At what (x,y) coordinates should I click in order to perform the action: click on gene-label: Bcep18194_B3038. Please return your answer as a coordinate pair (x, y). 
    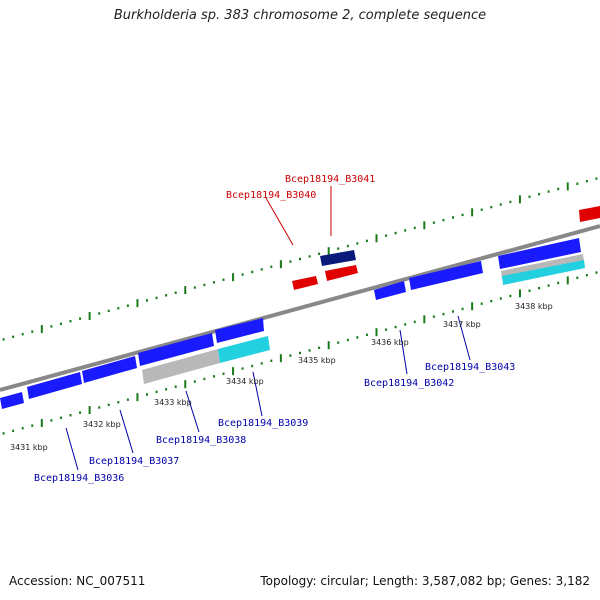
    Looking at the image, I should click on (201, 440).